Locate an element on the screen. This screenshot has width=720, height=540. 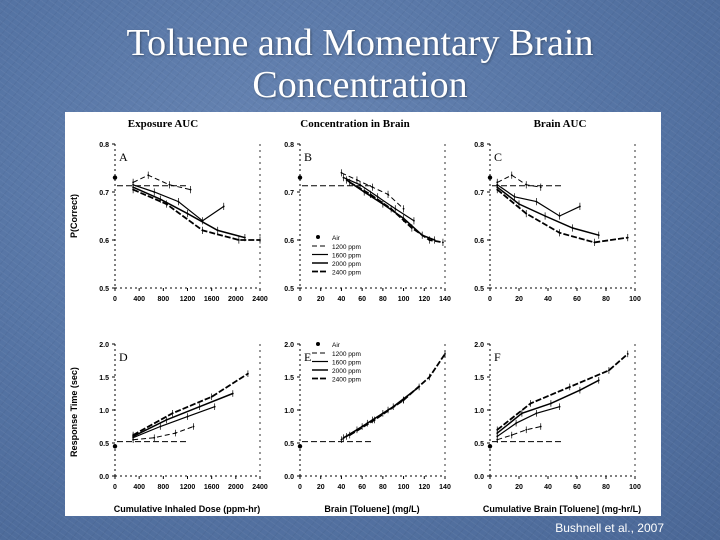
x-tick-label: 140 is located at coordinates (445, 487).